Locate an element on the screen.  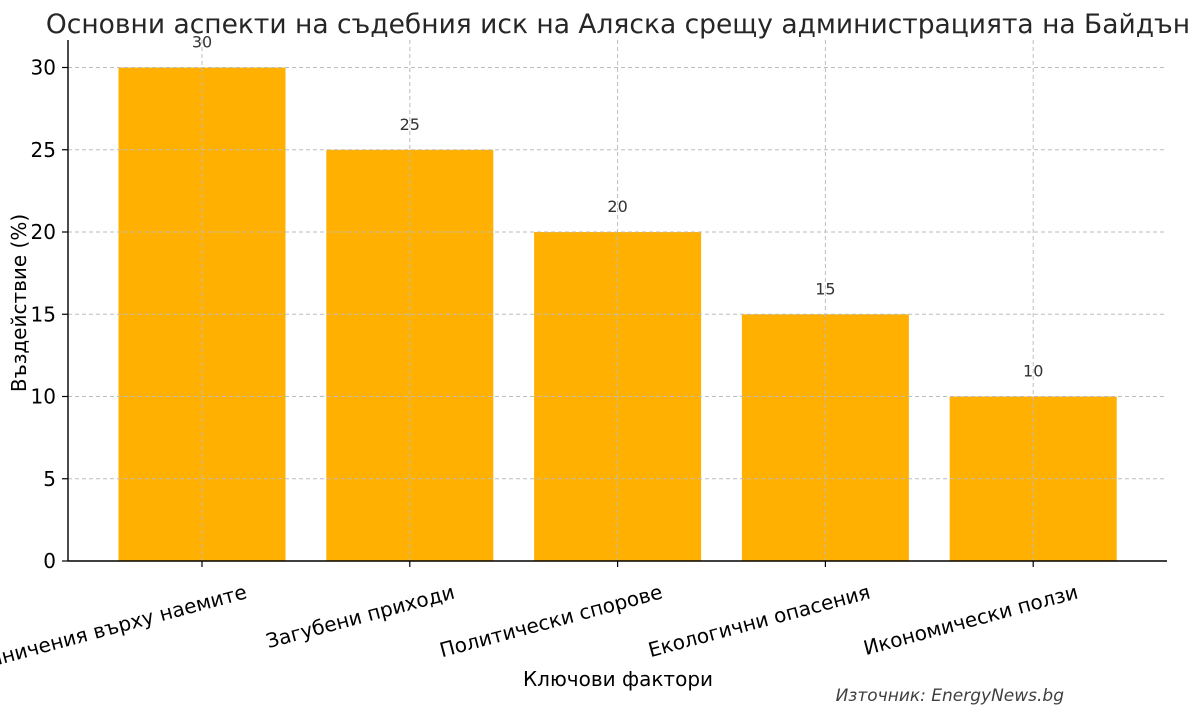
y-tick-label: 30 is located at coordinates (43, 68).